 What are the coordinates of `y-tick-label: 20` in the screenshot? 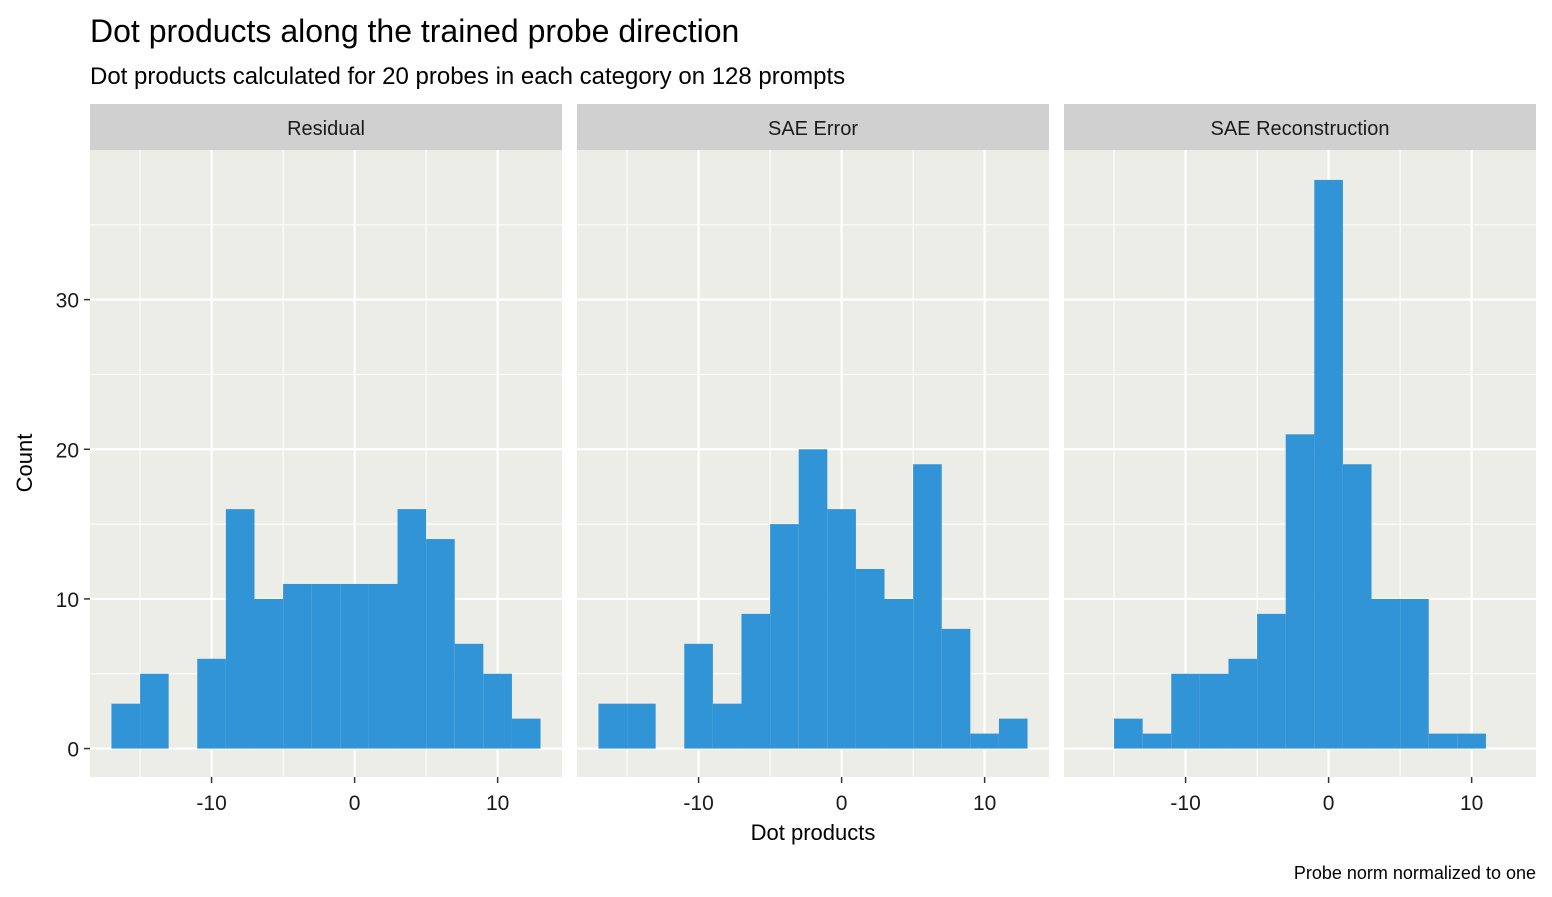 It's located at (67, 450).